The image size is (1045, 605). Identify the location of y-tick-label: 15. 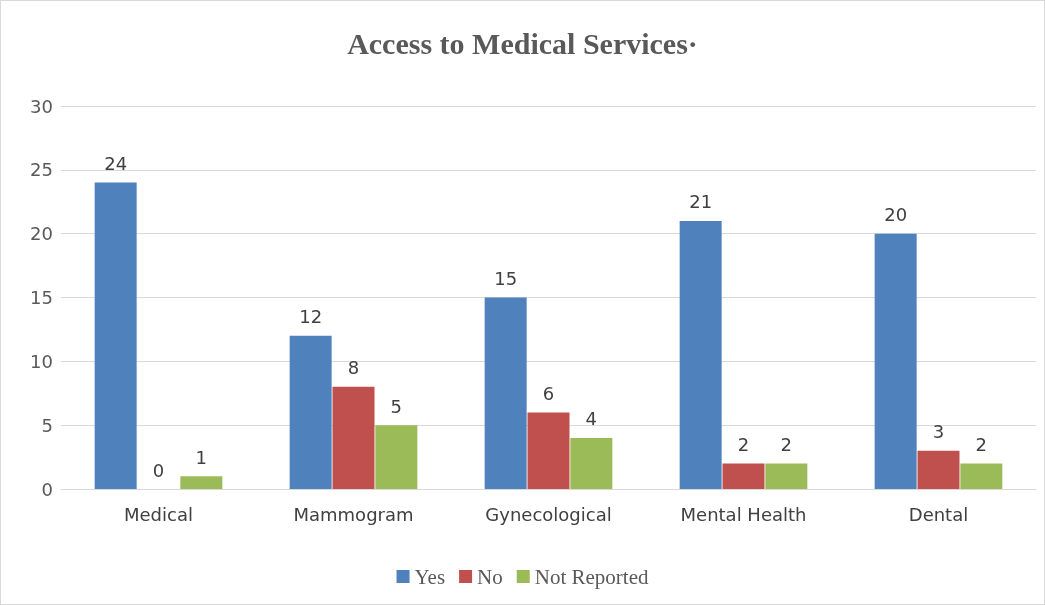
(41, 297).